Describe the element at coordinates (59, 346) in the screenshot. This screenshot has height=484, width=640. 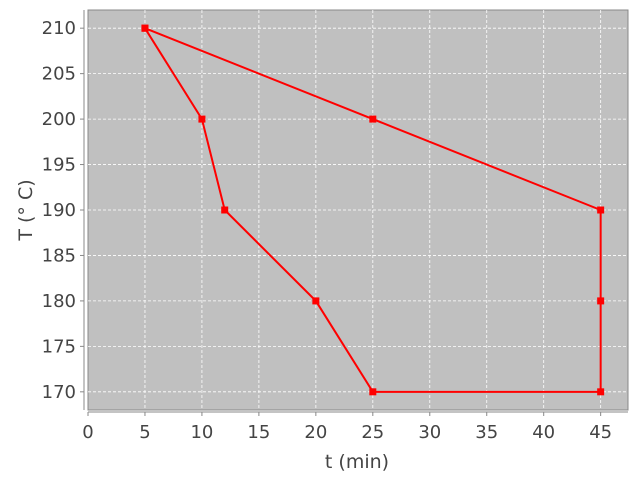
I see `y-tick-label: 175` at that location.